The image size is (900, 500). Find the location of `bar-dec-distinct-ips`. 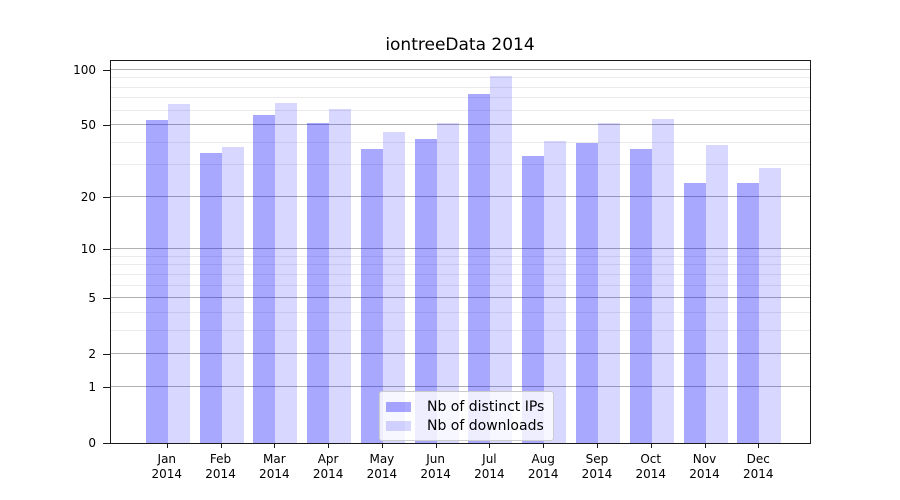

bar-dec-distinct-ips is located at coordinates (748, 312).